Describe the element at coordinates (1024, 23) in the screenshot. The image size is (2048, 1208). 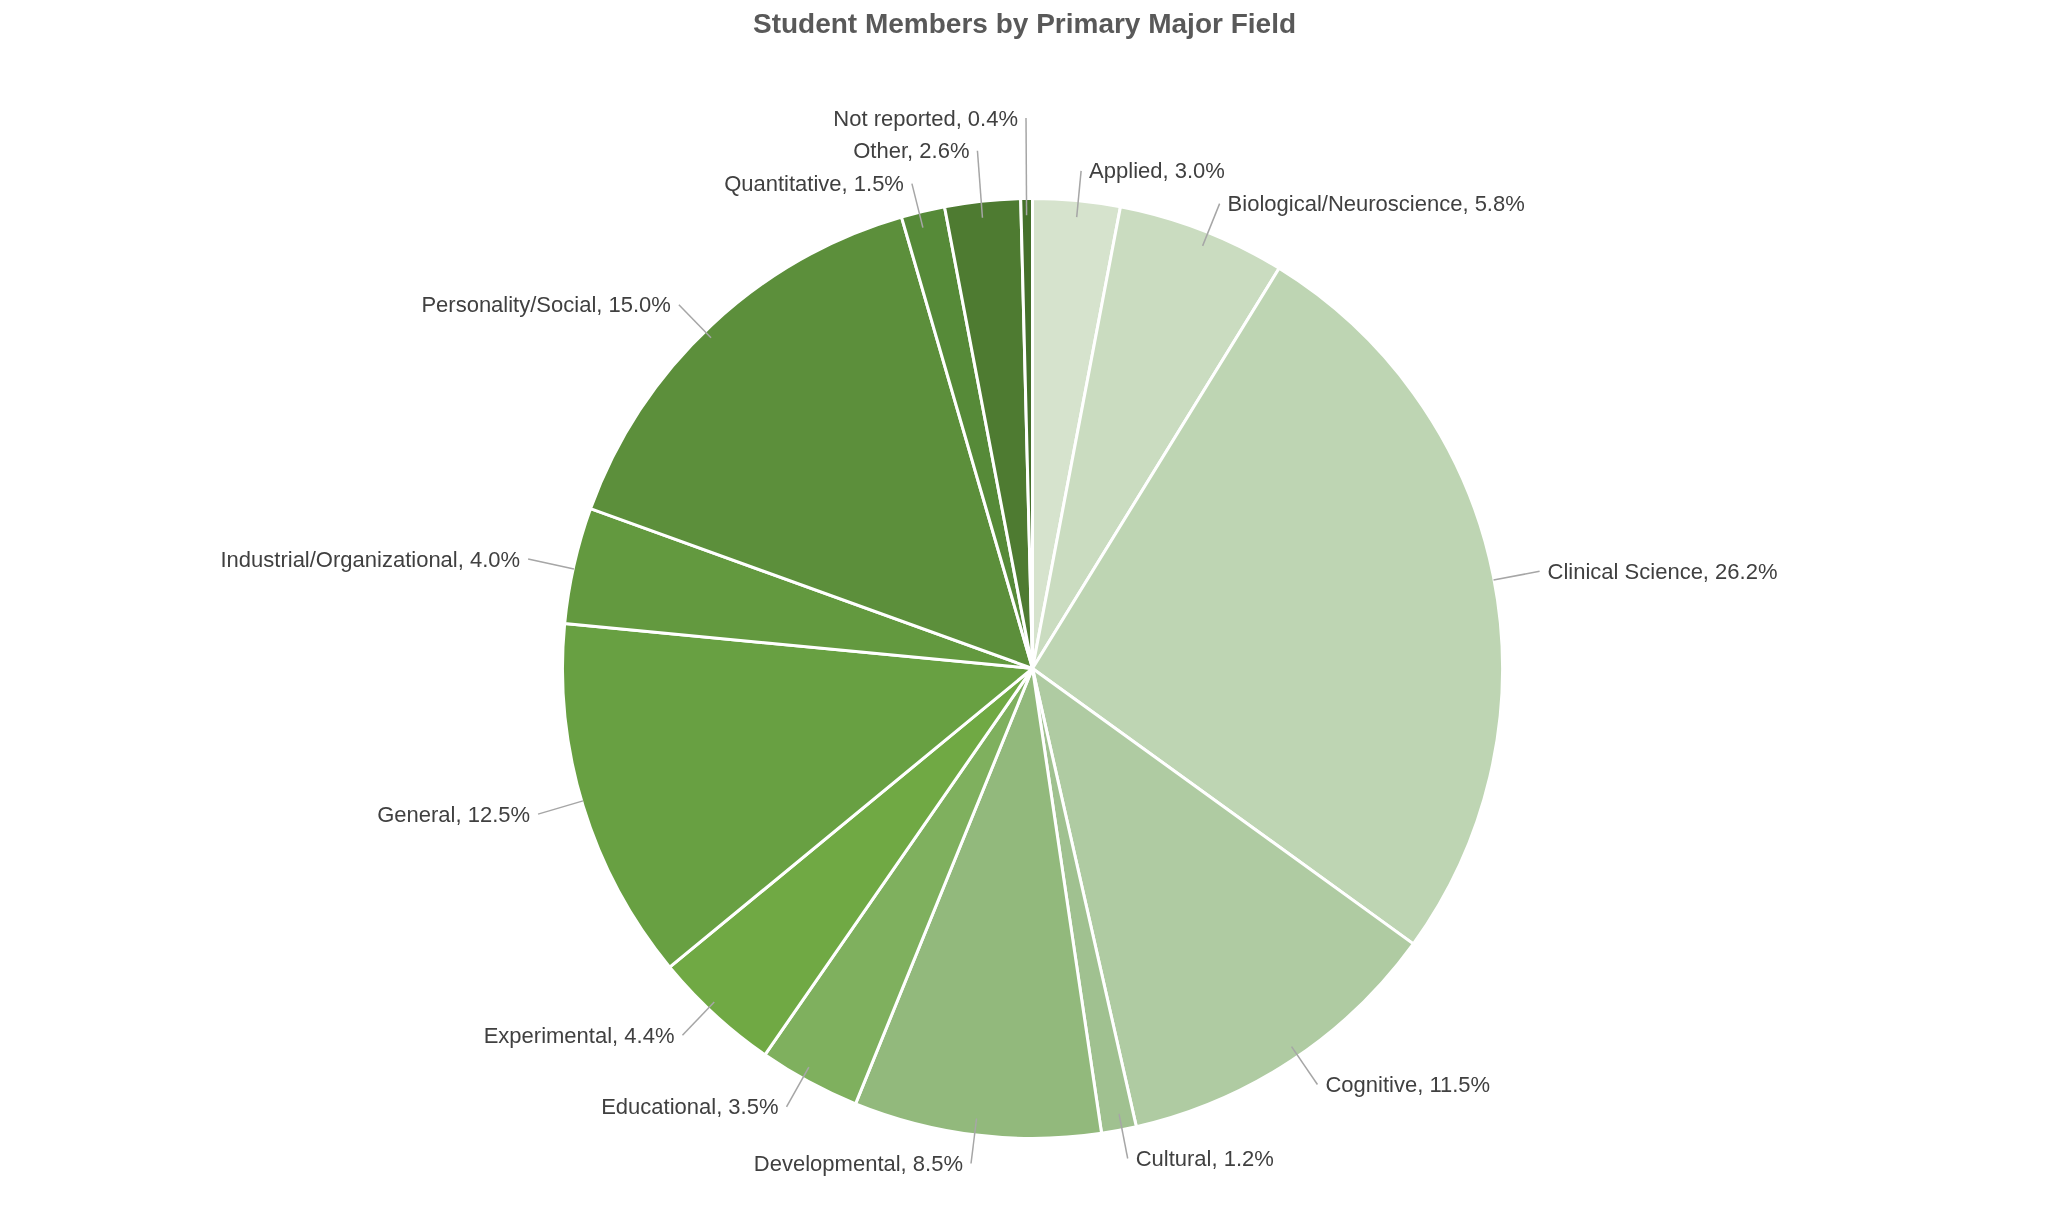
I see `chart-title: Student Members by Primary Major Field` at that location.